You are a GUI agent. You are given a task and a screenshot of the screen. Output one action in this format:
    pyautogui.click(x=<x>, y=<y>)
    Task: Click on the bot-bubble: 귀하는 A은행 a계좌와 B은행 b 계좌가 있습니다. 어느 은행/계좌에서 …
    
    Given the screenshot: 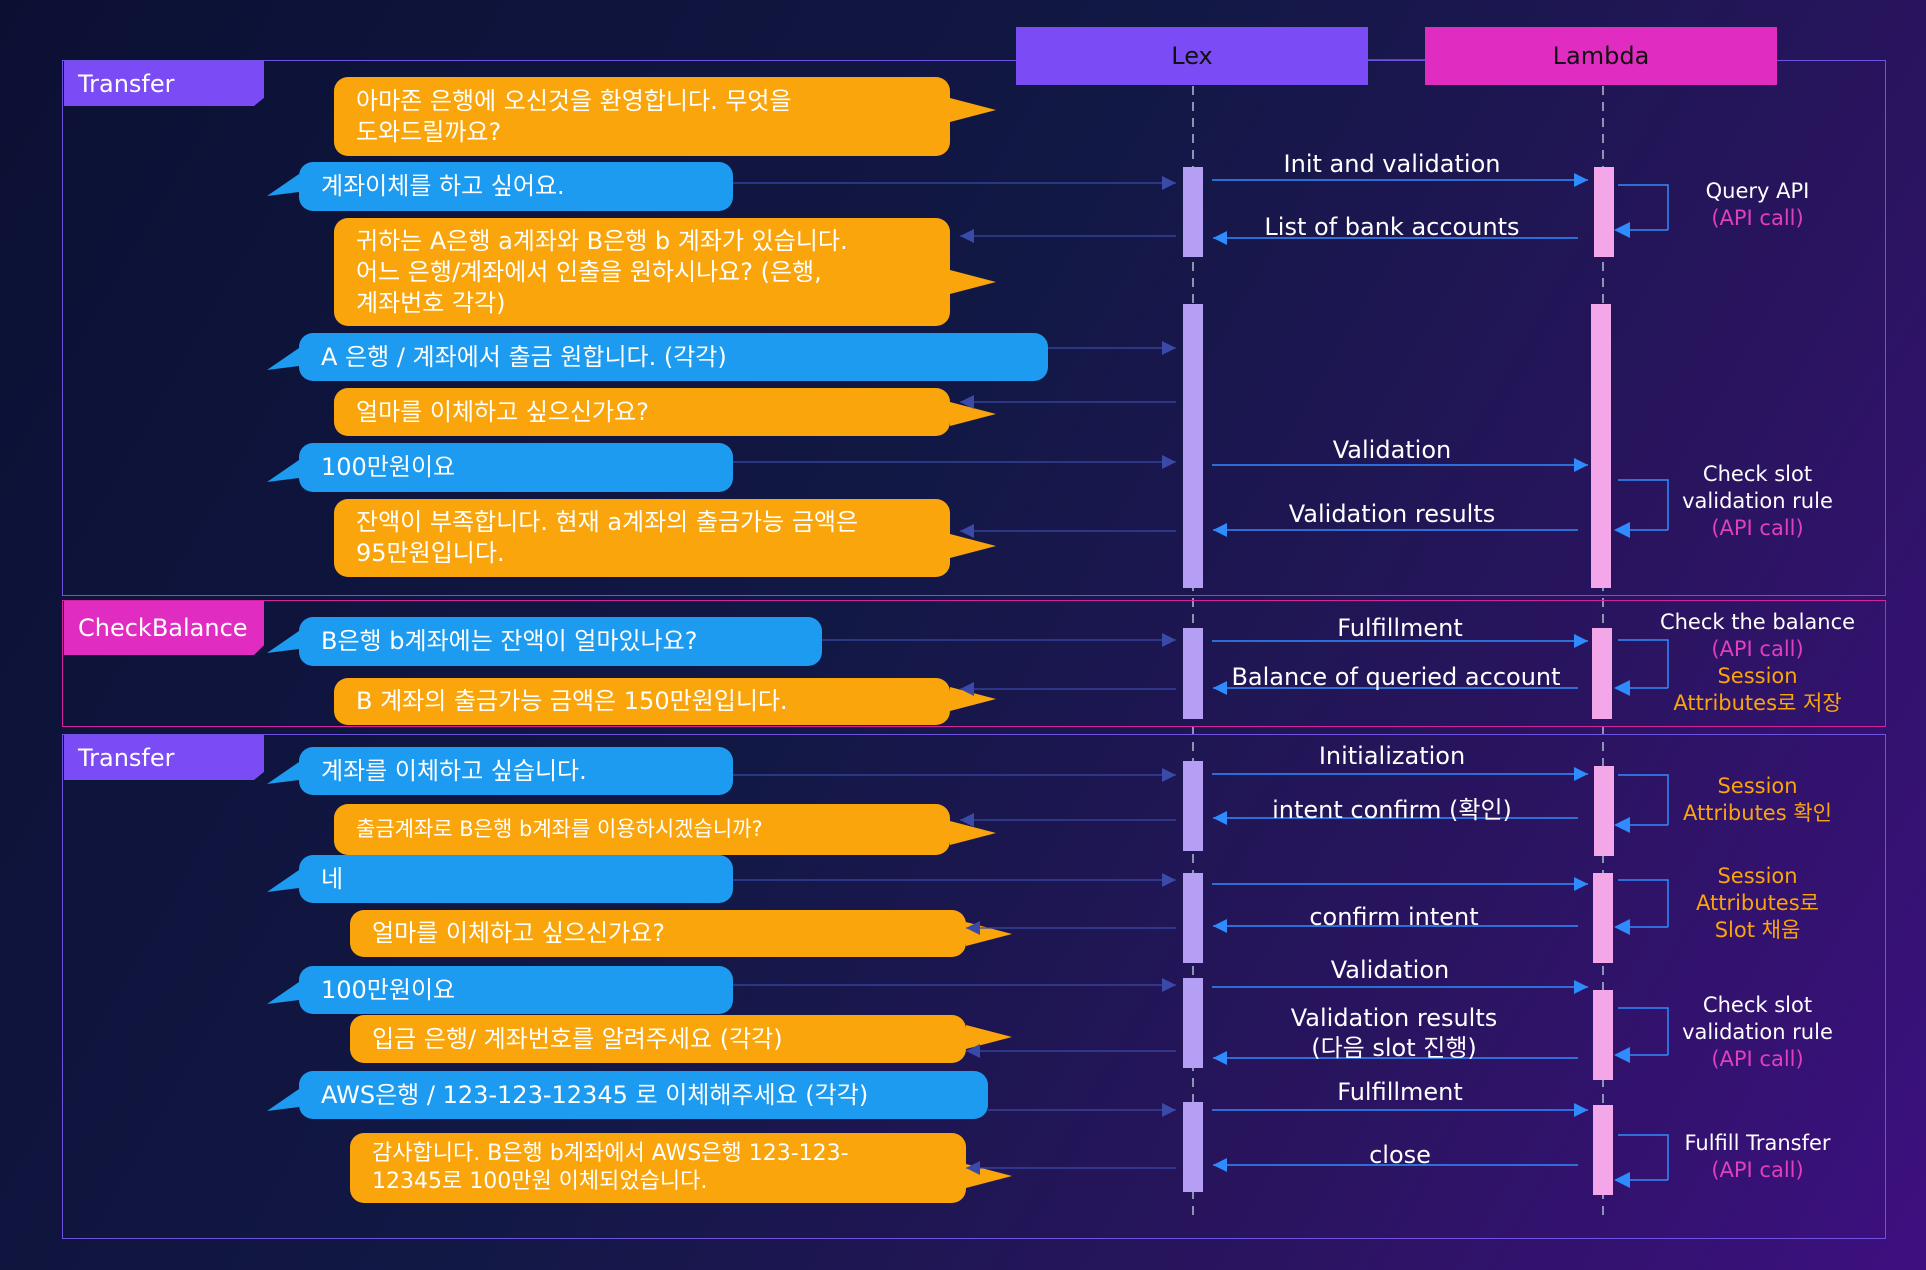 What is the action you would take?
    pyautogui.click(x=642, y=272)
    